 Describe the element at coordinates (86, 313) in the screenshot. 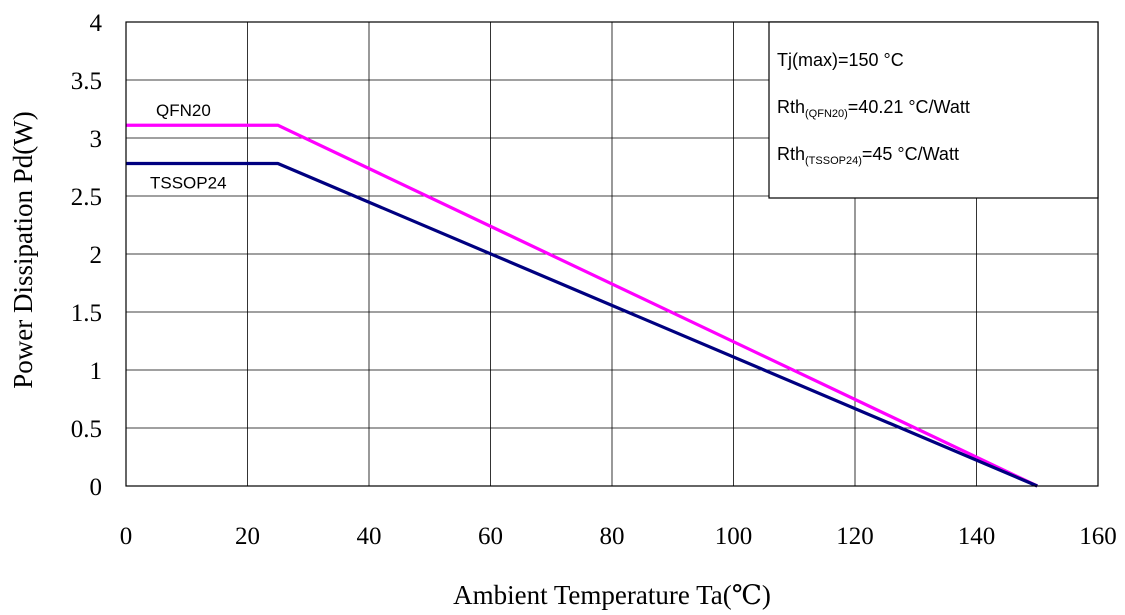

I see `y-tick-label: 1.5` at that location.